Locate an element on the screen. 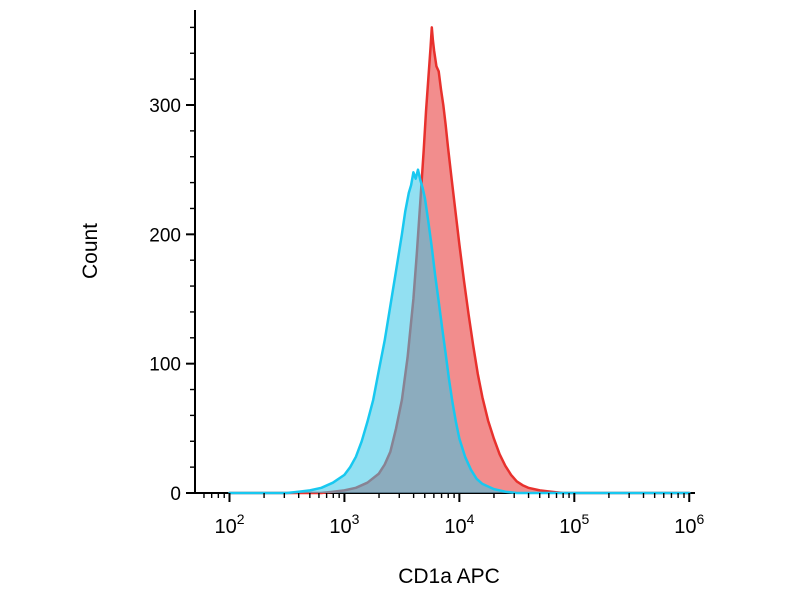 The image size is (800, 600). x-tick-label: 10² is located at coordinates (229, 524).